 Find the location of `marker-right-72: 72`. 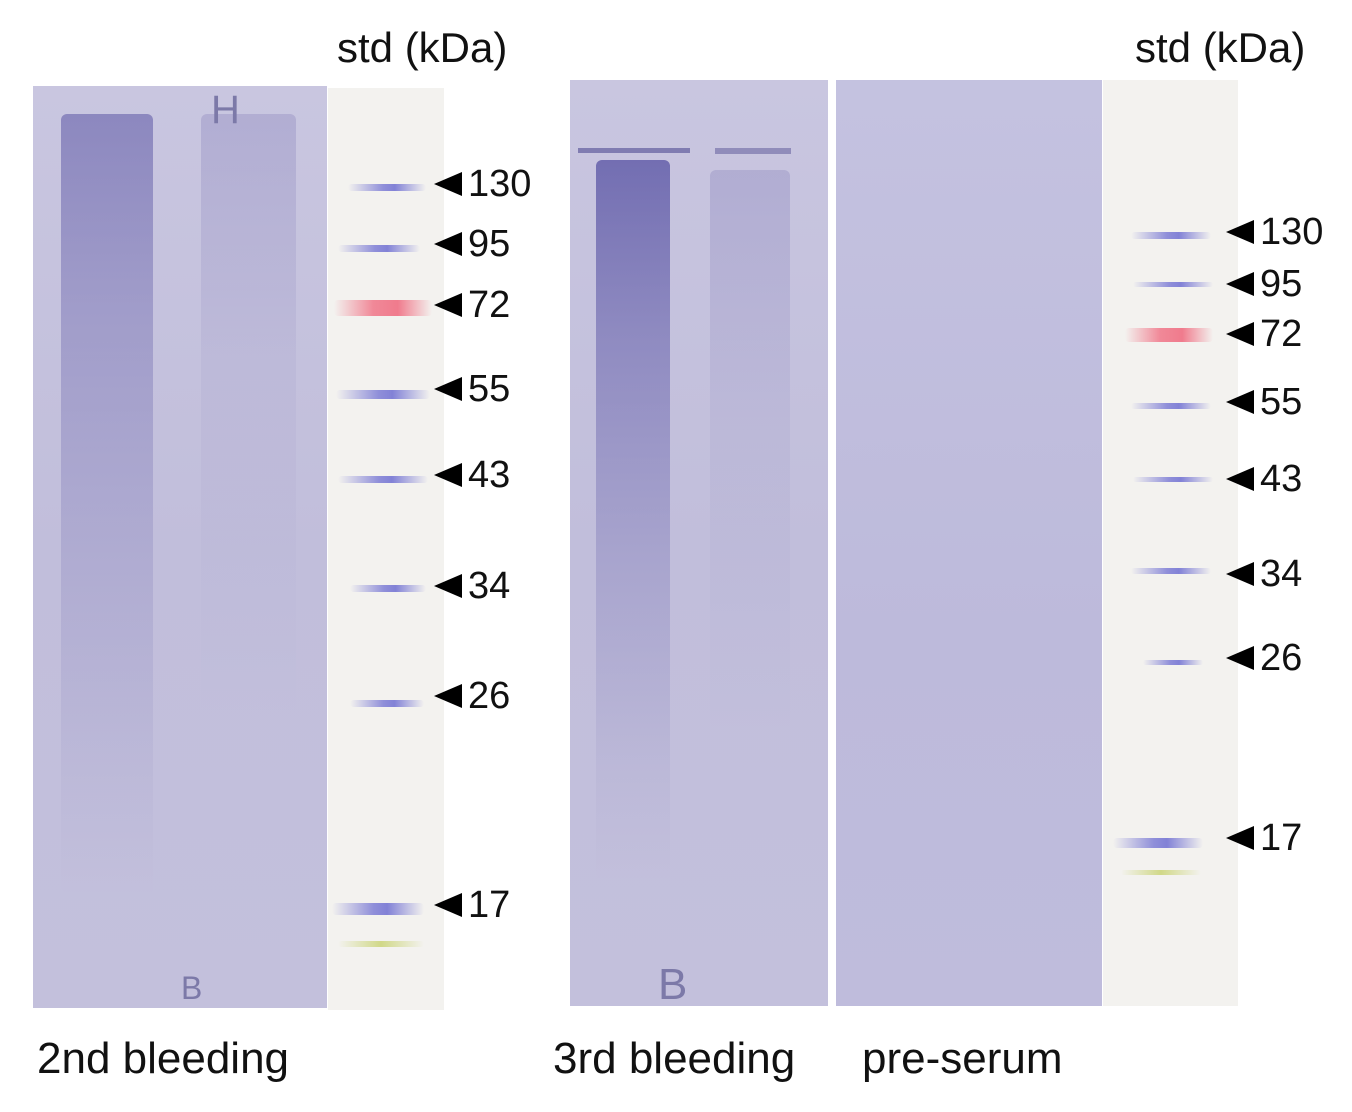

marker-right-72: 72 is located at coordinates (1264, 334).